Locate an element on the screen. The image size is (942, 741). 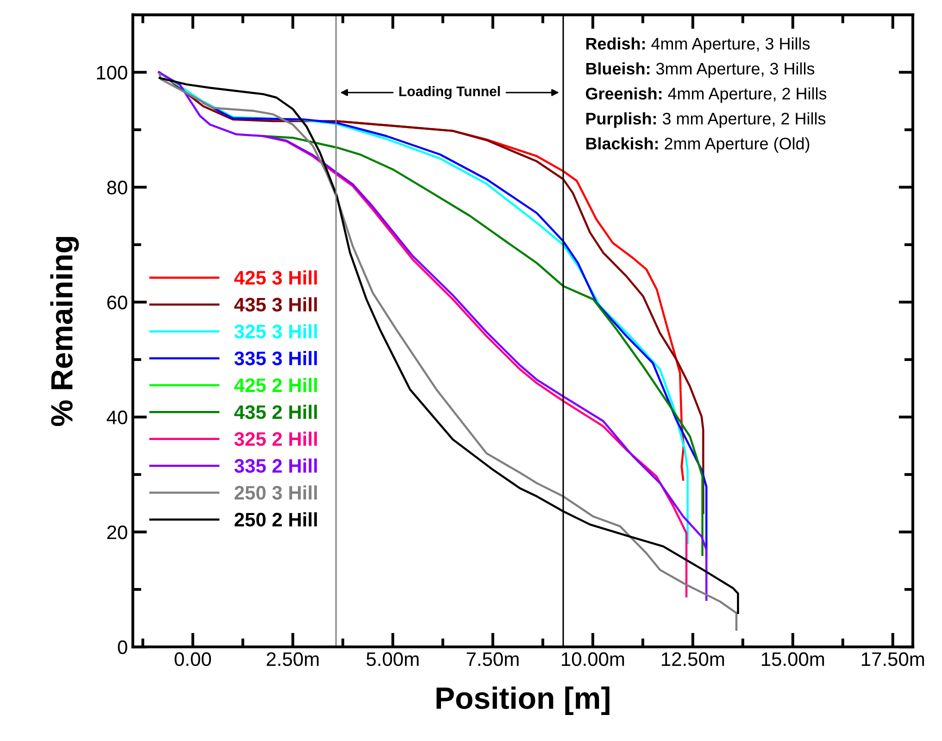
x-tick-label: 7.50m is located at coordinates (492, 659).